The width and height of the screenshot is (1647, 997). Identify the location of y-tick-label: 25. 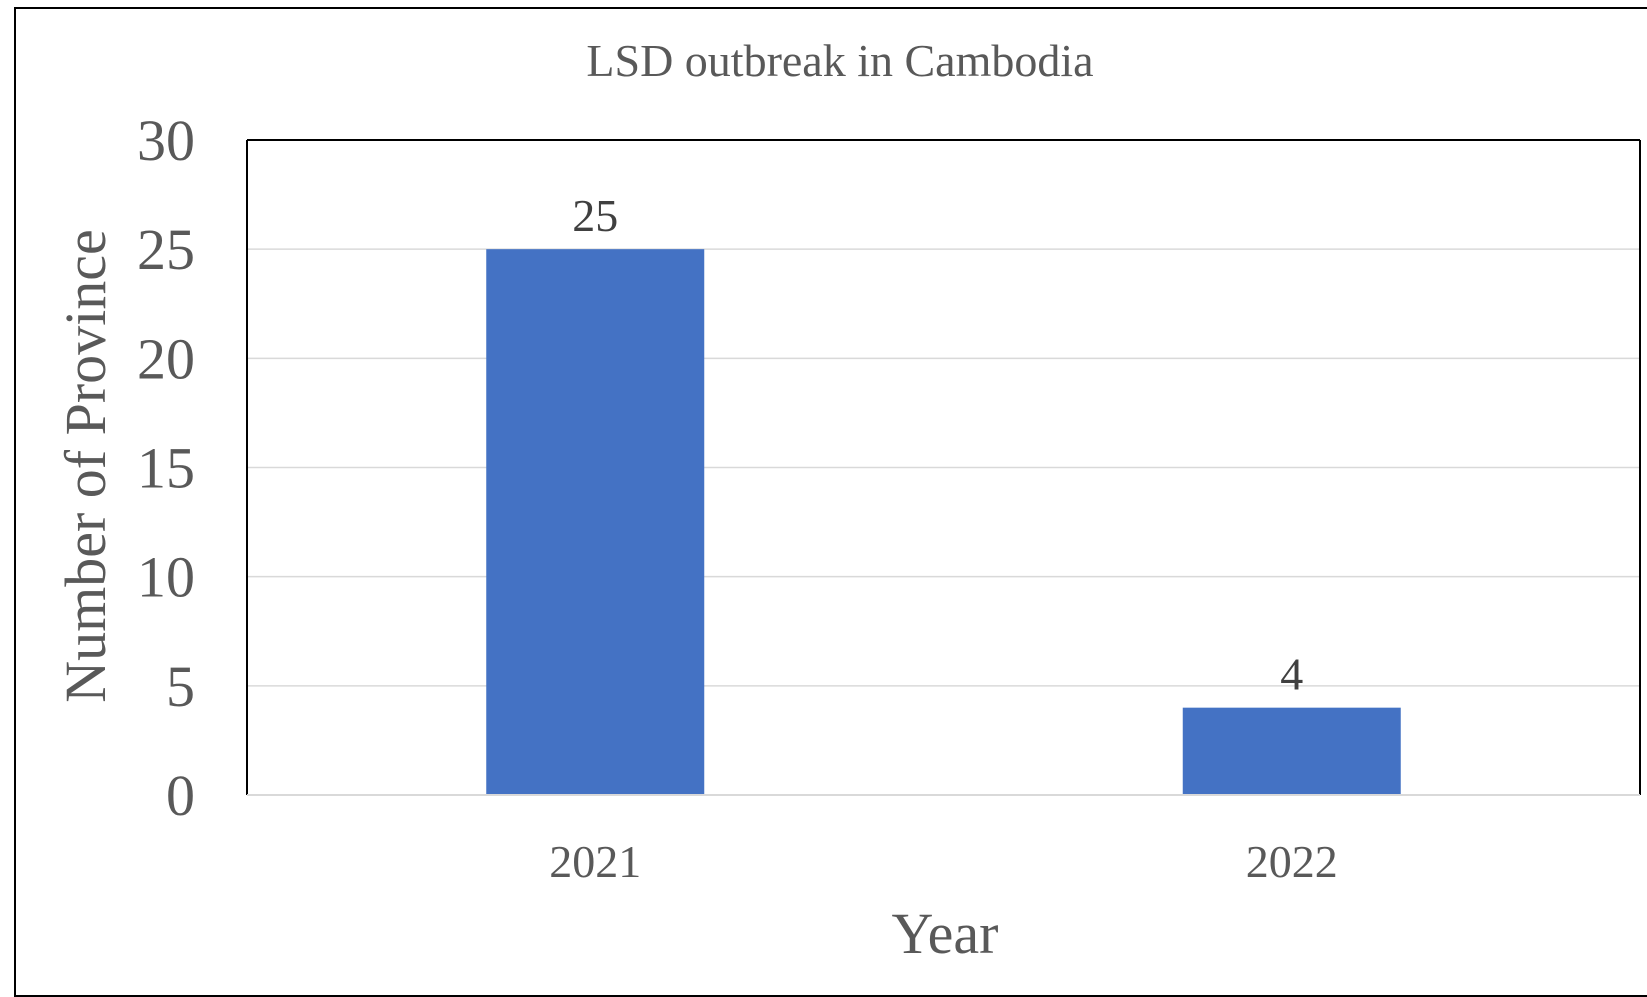
(166, 249).